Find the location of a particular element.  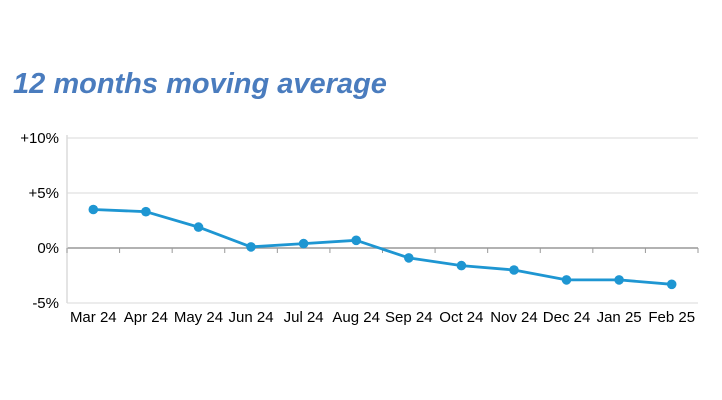

x-axis-category-label: Feb 25 is located at coordinates (671, 317).